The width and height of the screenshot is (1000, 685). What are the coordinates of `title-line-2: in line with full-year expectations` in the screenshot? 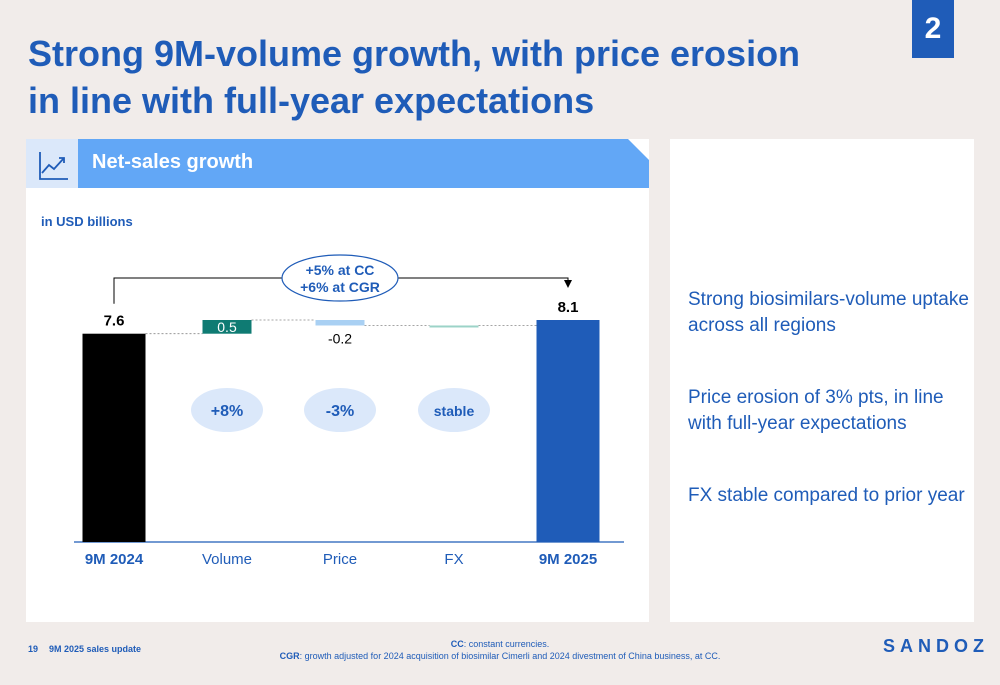 It's located at (311, 100).